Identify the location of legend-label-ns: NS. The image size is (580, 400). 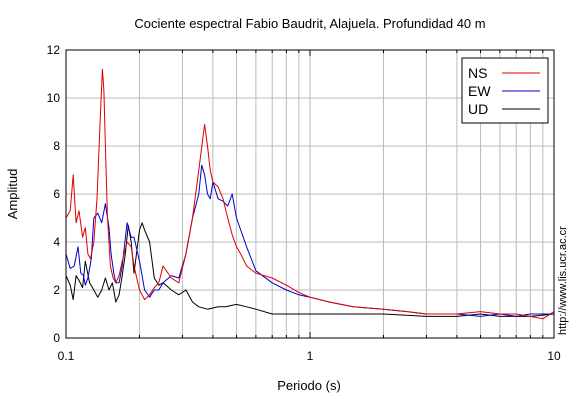
(477, 73).